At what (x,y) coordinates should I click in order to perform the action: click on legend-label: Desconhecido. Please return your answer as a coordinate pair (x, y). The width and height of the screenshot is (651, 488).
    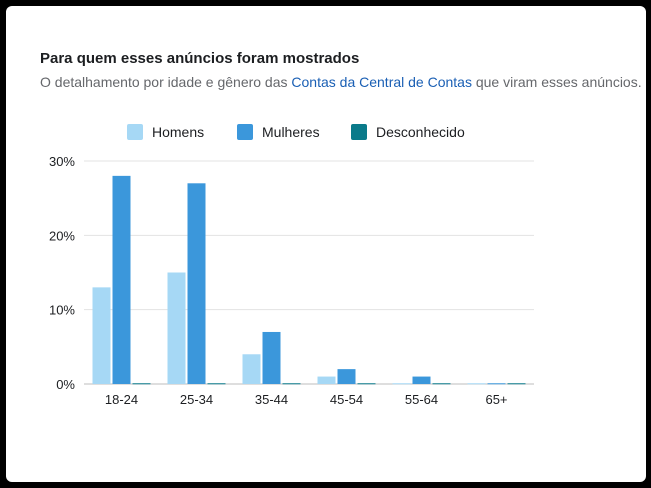
    Looking at the image, I should click on (420, 132).